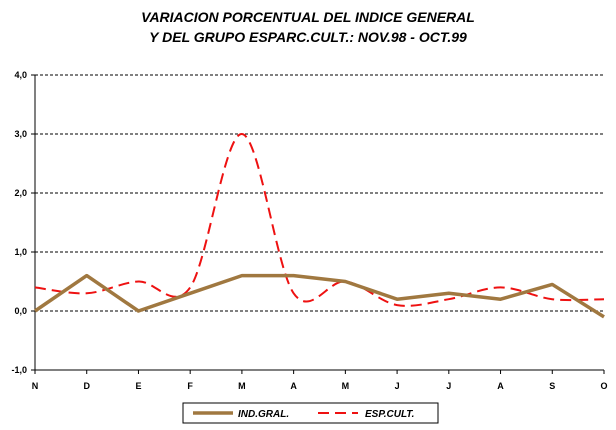 This screenshot has width=616, height=430. What do you see at coordinates (319, 296) in the screenshot?
I see `series-line-ind-gral` at bounding box center [319, 296].